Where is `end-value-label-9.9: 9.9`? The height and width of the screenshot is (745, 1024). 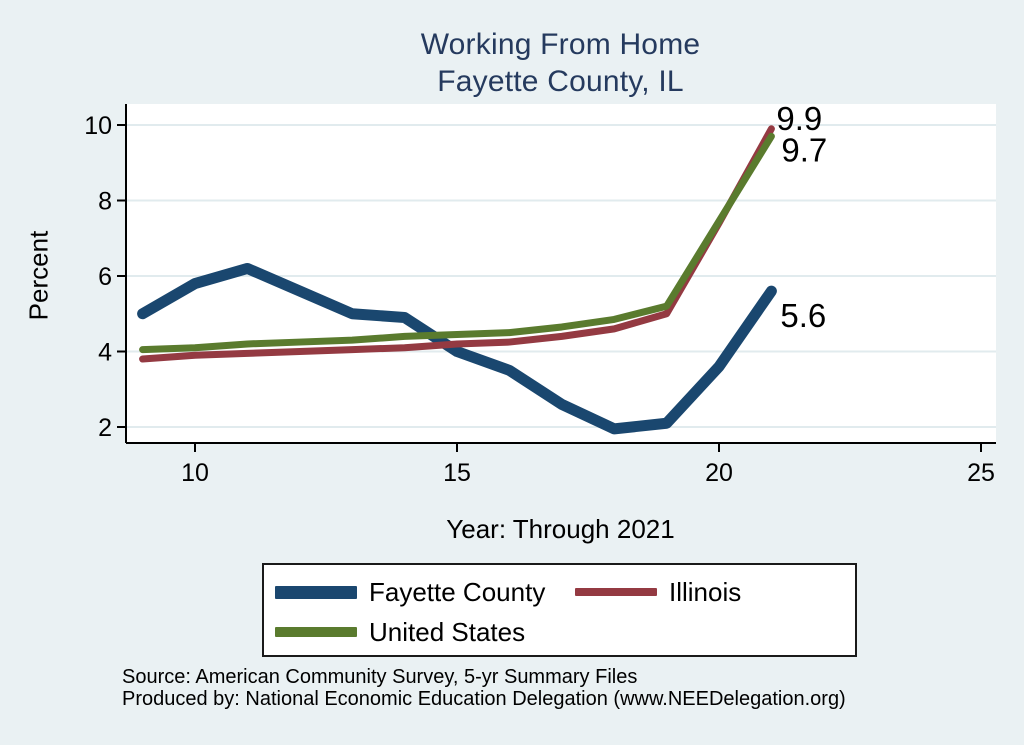 end-value-label-9.9: 9.9 is located at coordinates (799, 118).